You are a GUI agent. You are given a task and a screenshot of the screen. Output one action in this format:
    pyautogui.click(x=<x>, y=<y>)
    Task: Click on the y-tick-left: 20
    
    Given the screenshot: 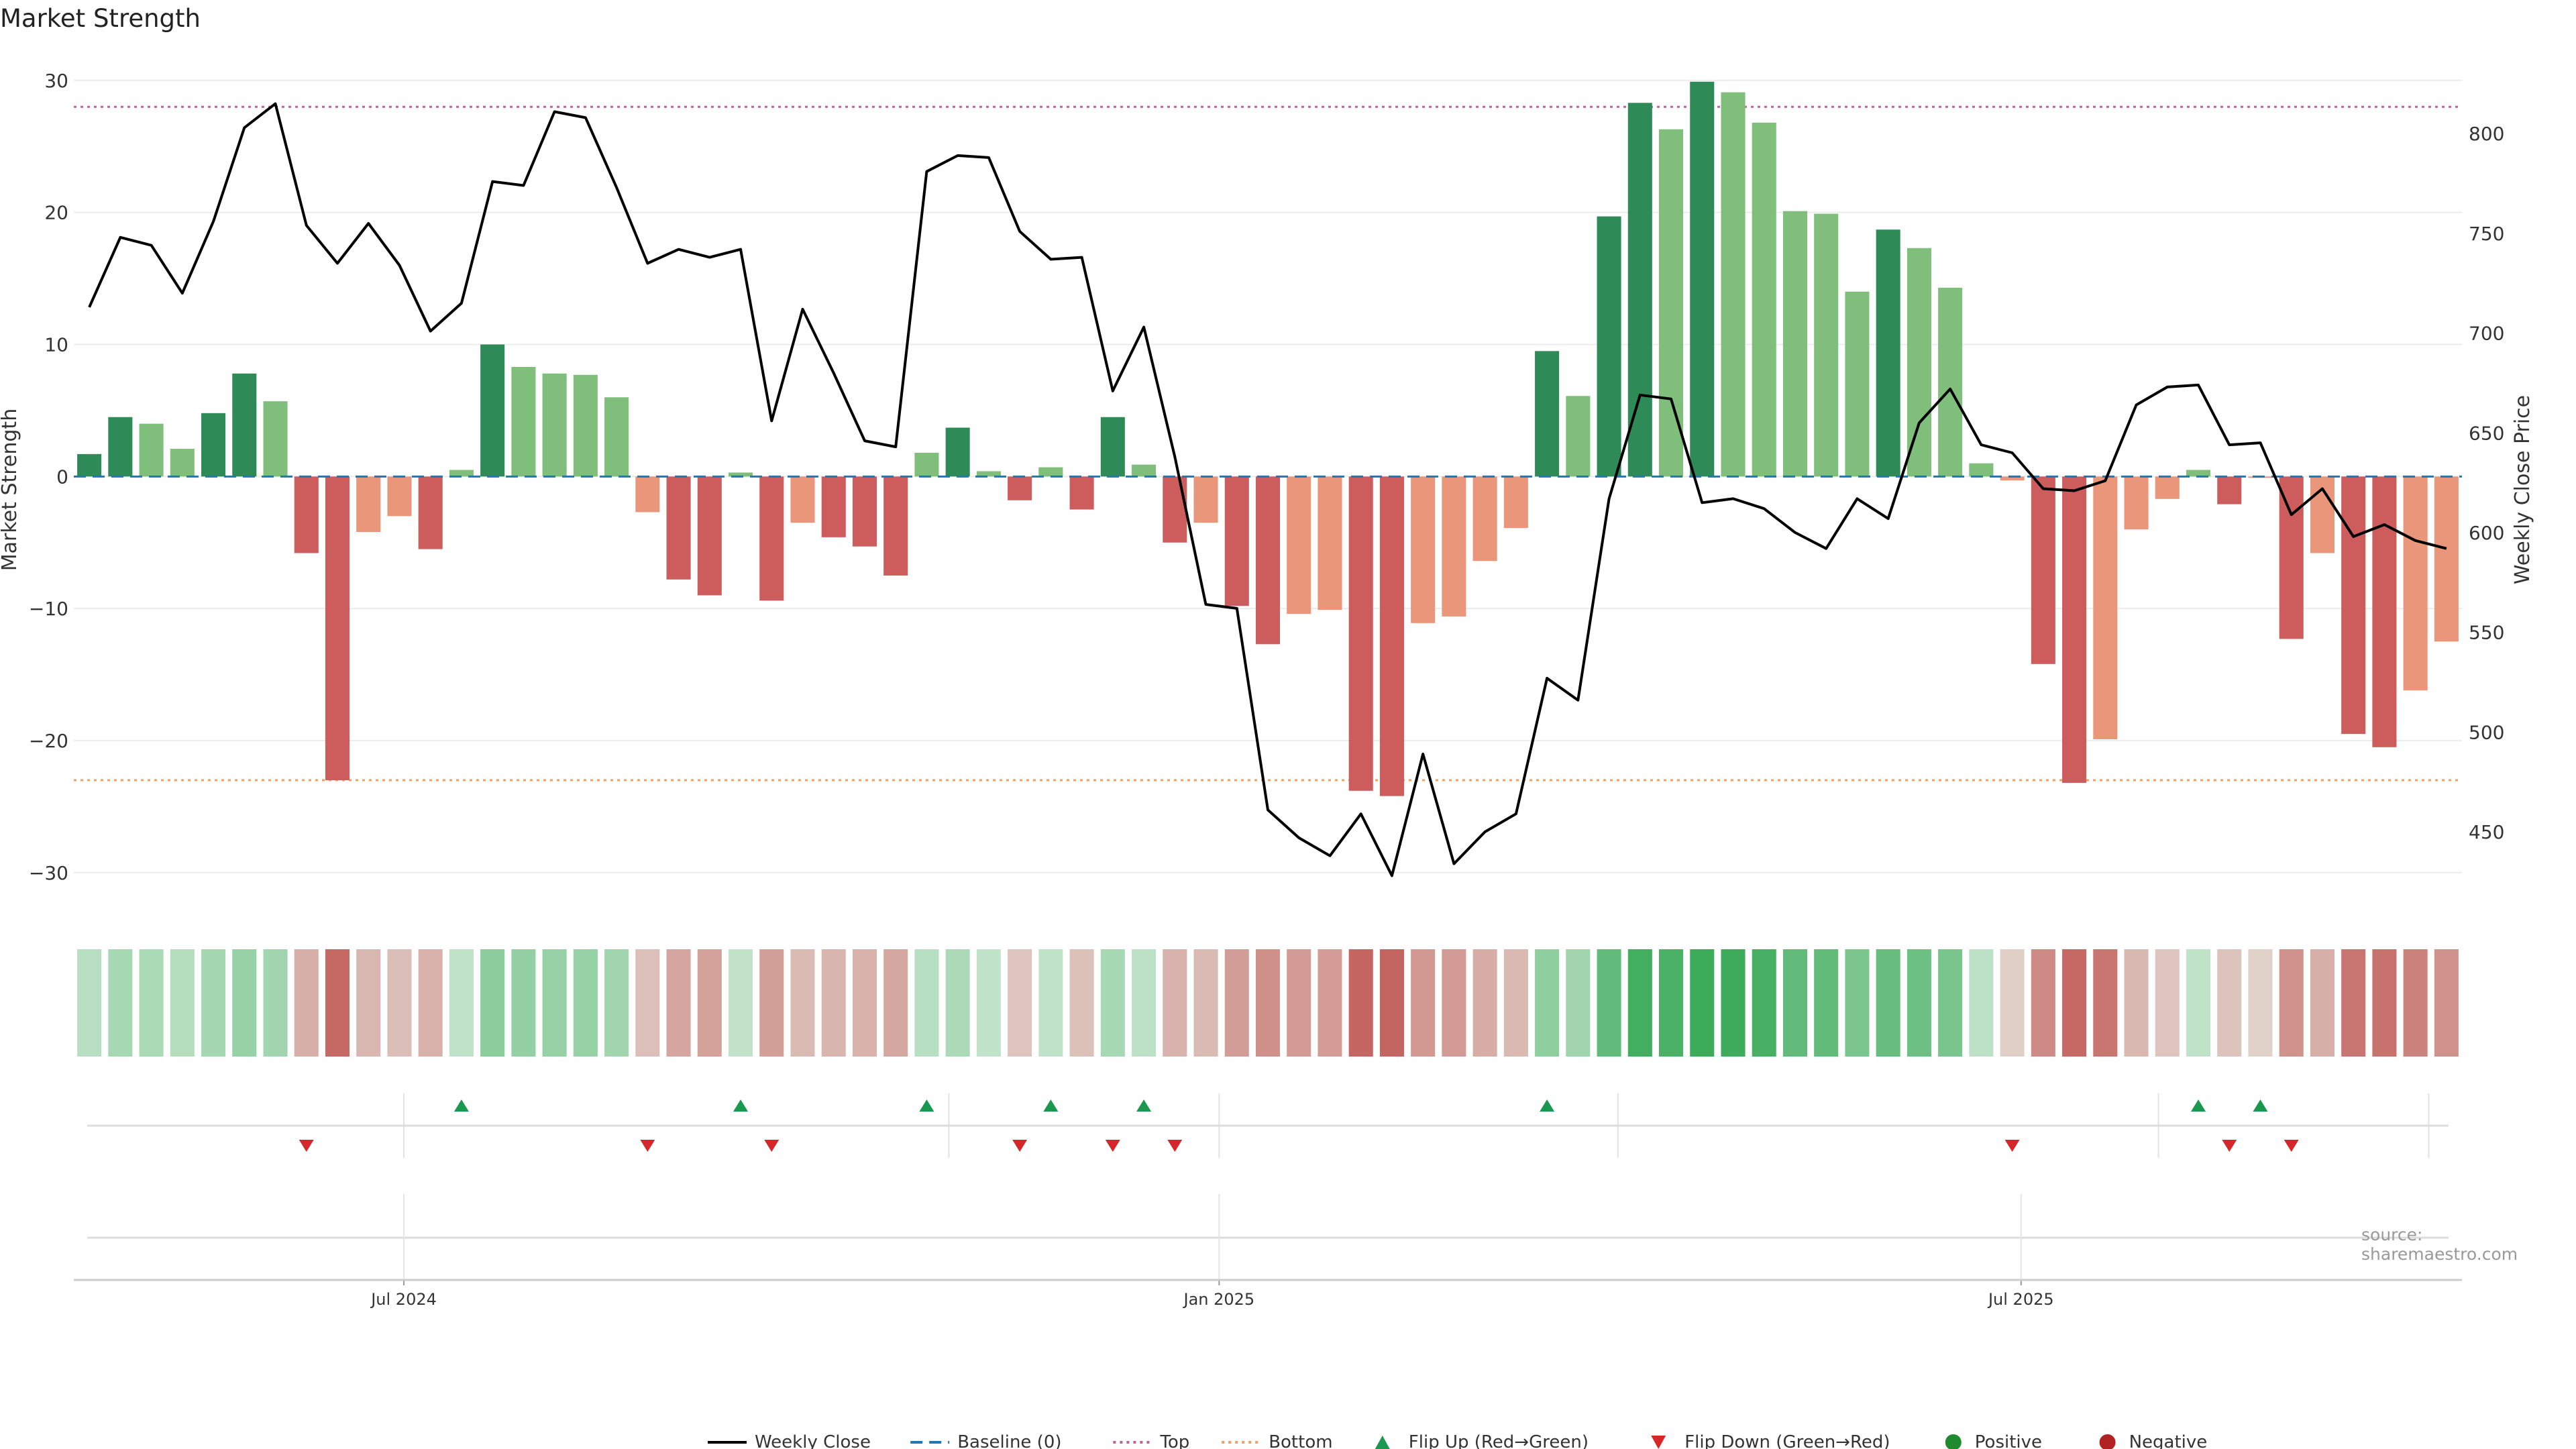 What is the action you would take?
    pyautogui.click(x=56, y=213)
    